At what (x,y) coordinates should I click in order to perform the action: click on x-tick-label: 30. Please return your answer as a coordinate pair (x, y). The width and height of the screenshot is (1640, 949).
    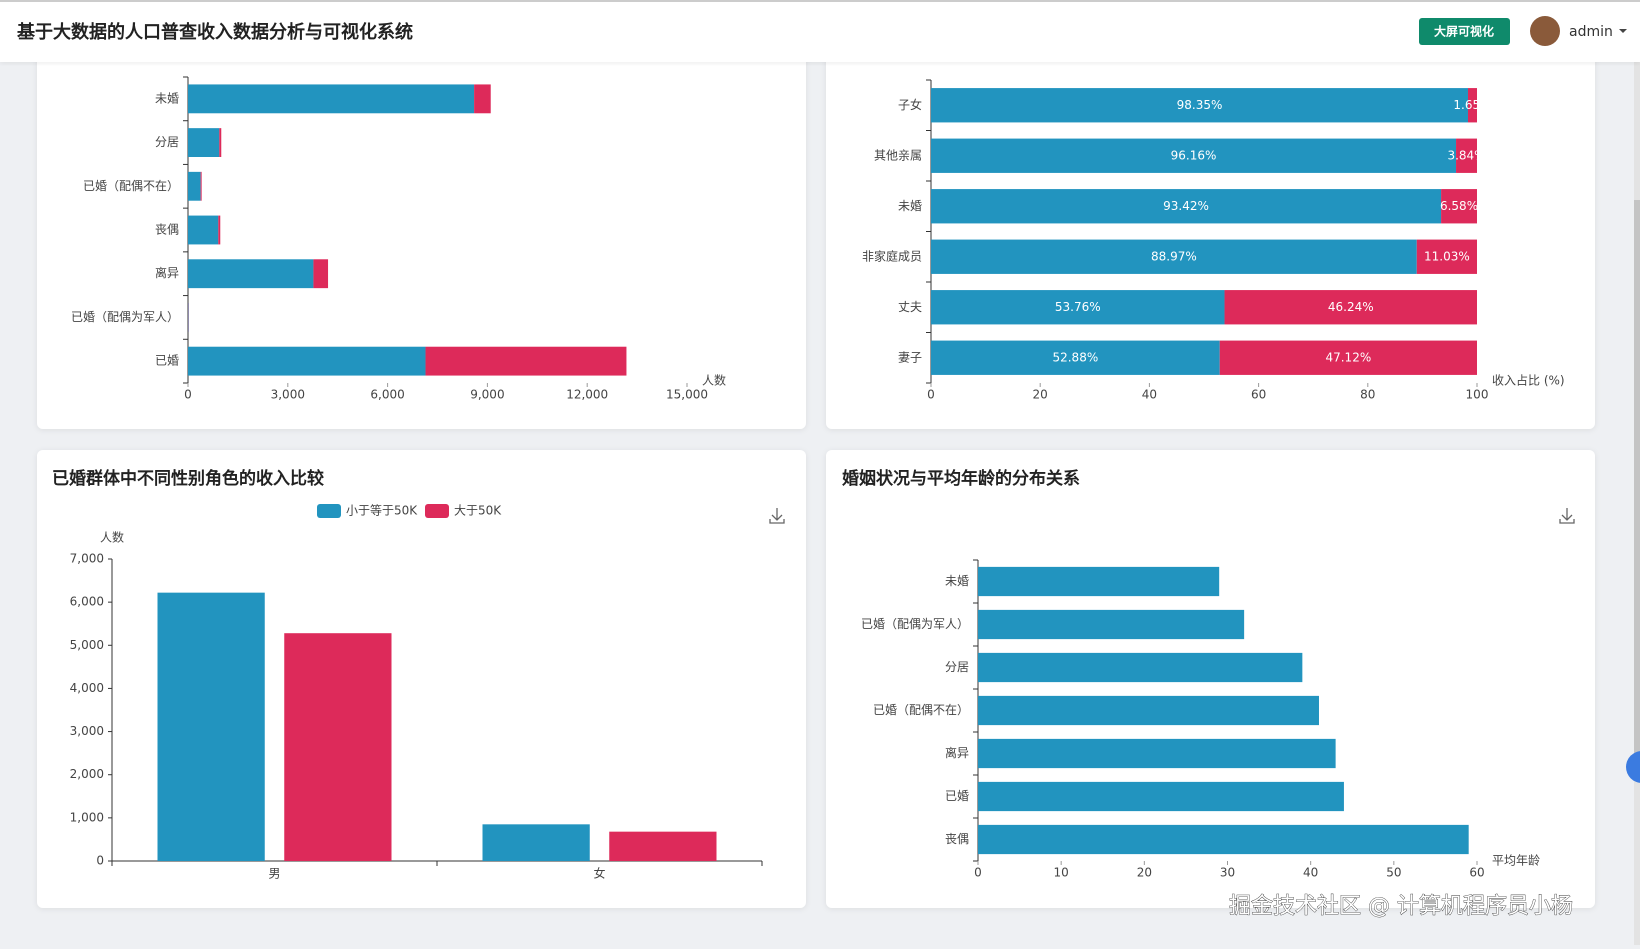
    Looking at the image, I should click on (1227, 873).